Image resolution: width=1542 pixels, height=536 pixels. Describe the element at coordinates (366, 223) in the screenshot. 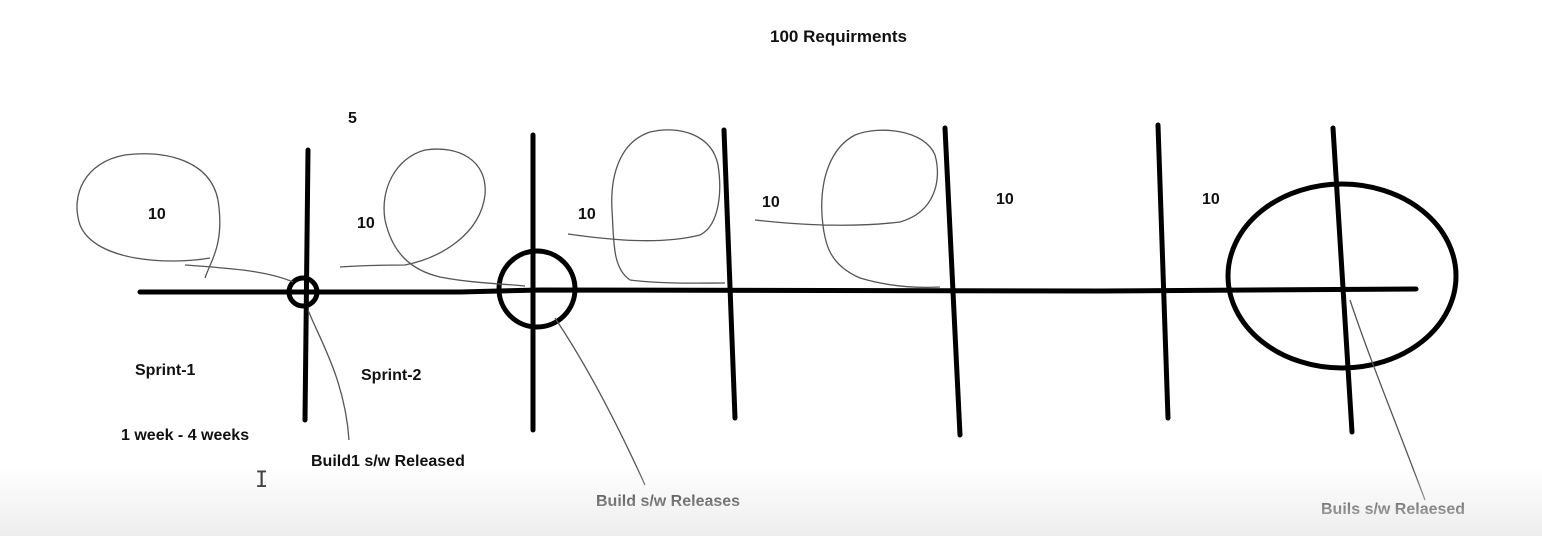

I see `iteration-count-2: 10` at that location.